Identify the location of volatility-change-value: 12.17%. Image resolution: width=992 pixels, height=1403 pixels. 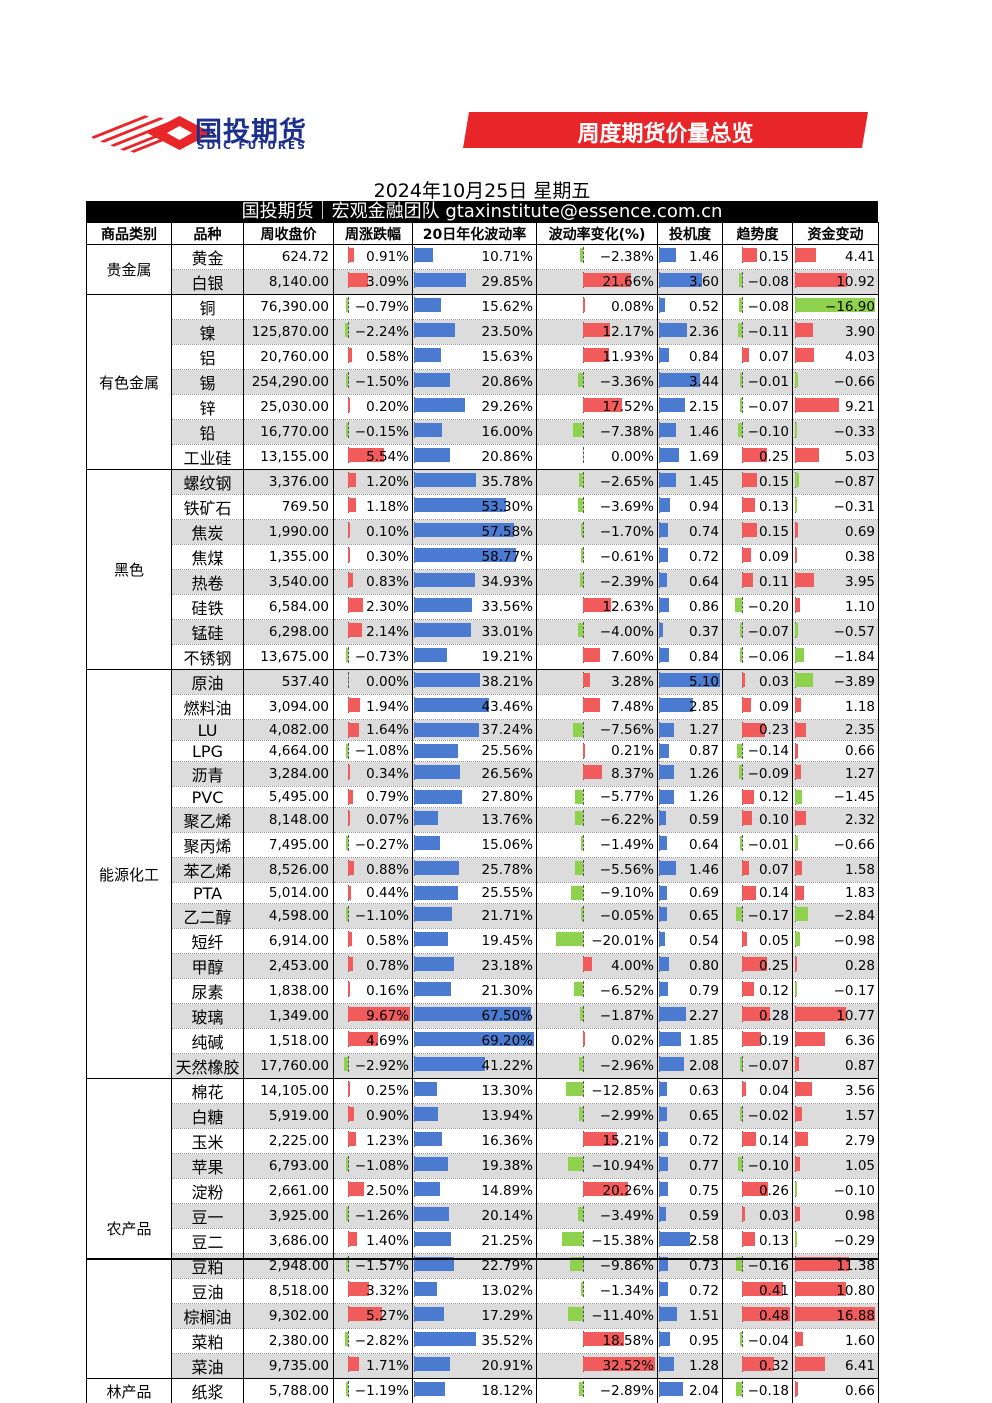
(628, 332).